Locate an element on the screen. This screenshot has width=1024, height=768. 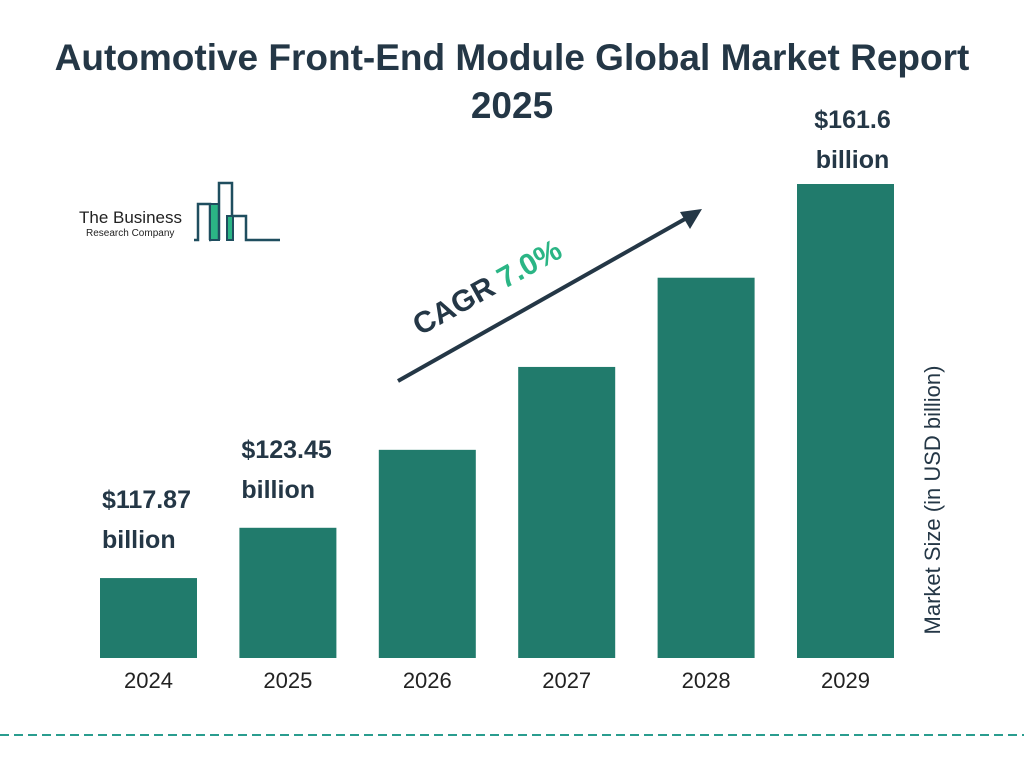
bar-2025 is located at coordinates (288, 592).